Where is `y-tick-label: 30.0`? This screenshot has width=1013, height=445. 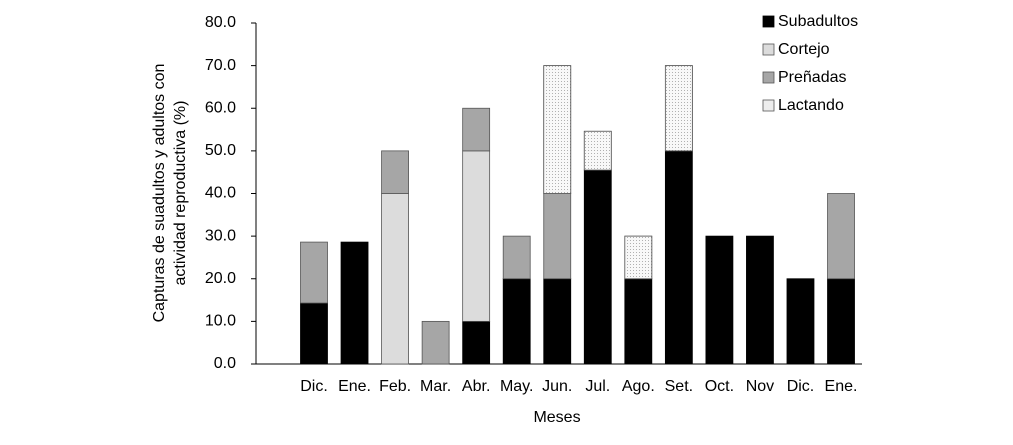
y-tick-label: 30.0 is located at coordinates (220, 235).